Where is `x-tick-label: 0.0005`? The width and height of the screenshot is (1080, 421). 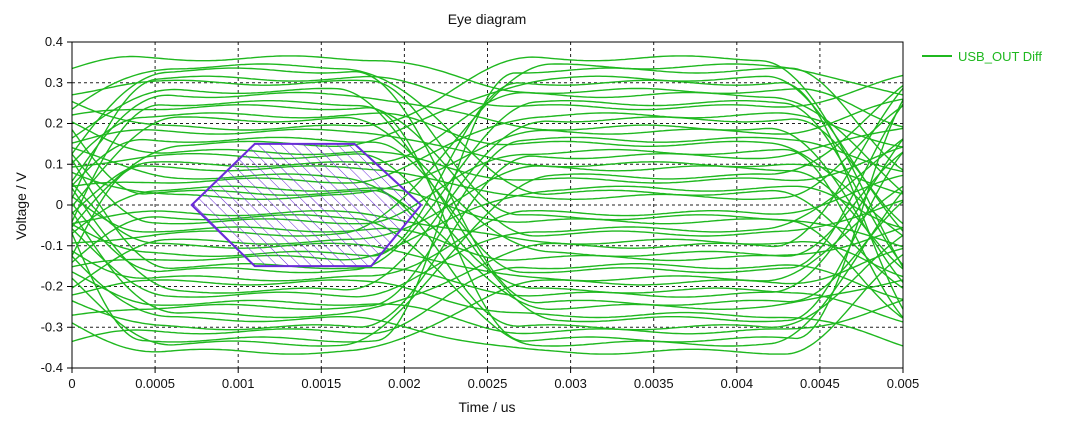
x-tick-label: 0.0005 is located at coordinates (155, 383).